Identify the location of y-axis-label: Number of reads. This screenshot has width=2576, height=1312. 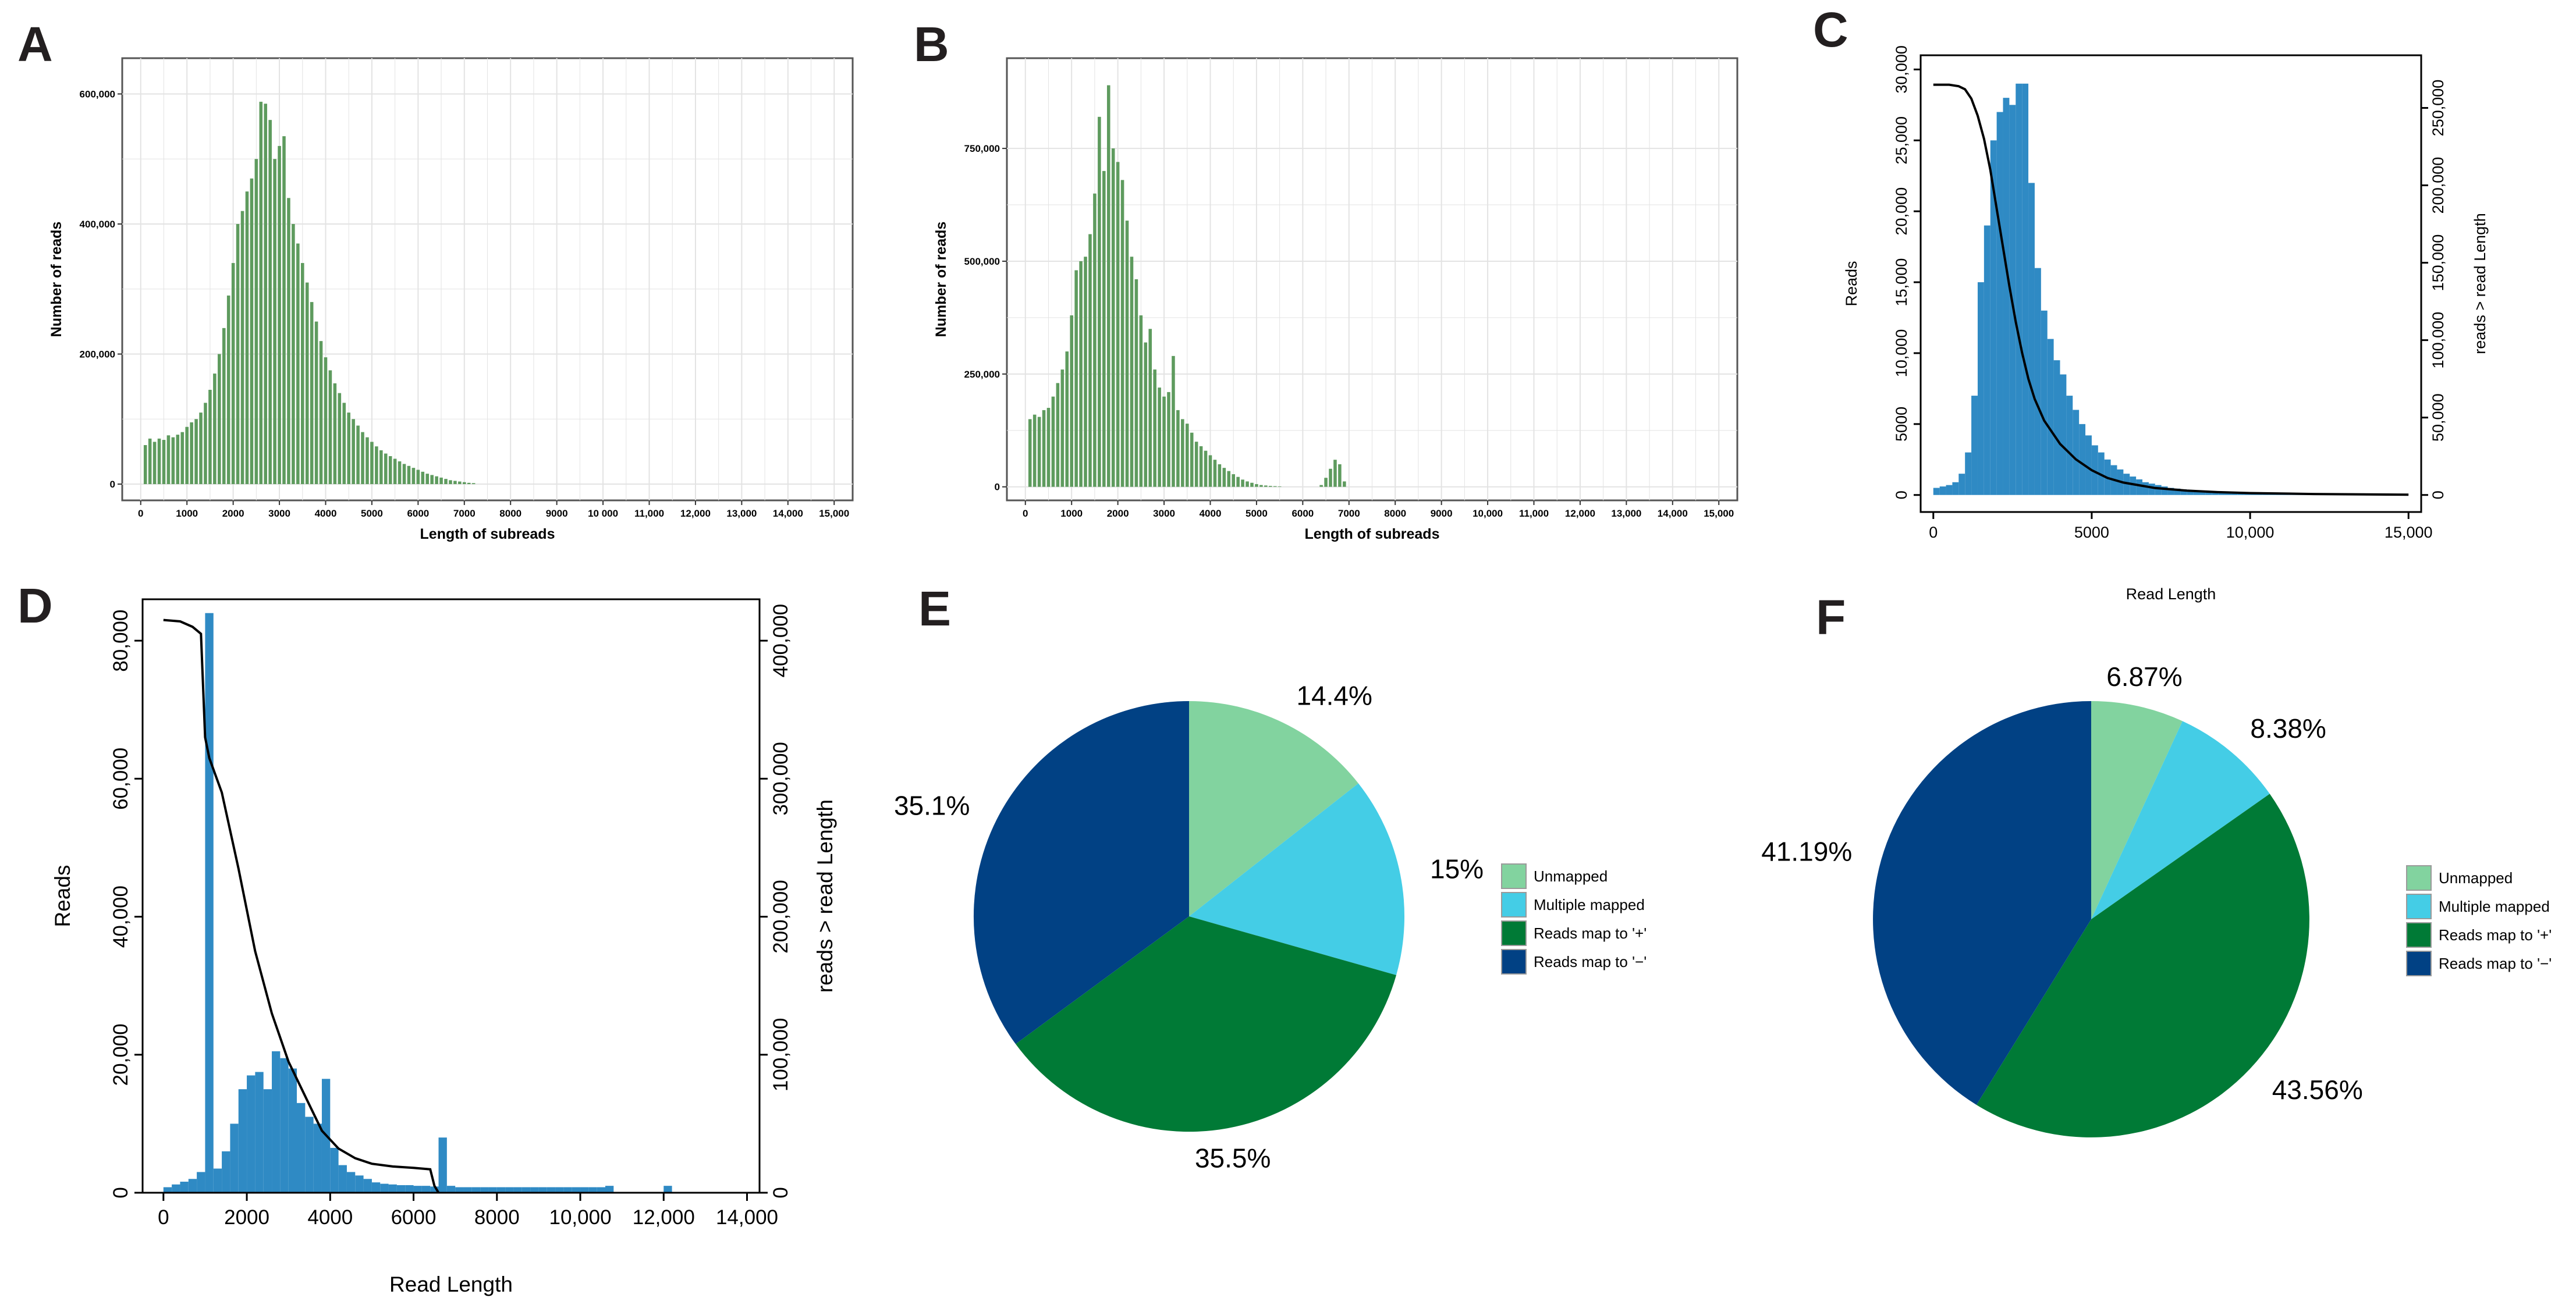
(941, 279).